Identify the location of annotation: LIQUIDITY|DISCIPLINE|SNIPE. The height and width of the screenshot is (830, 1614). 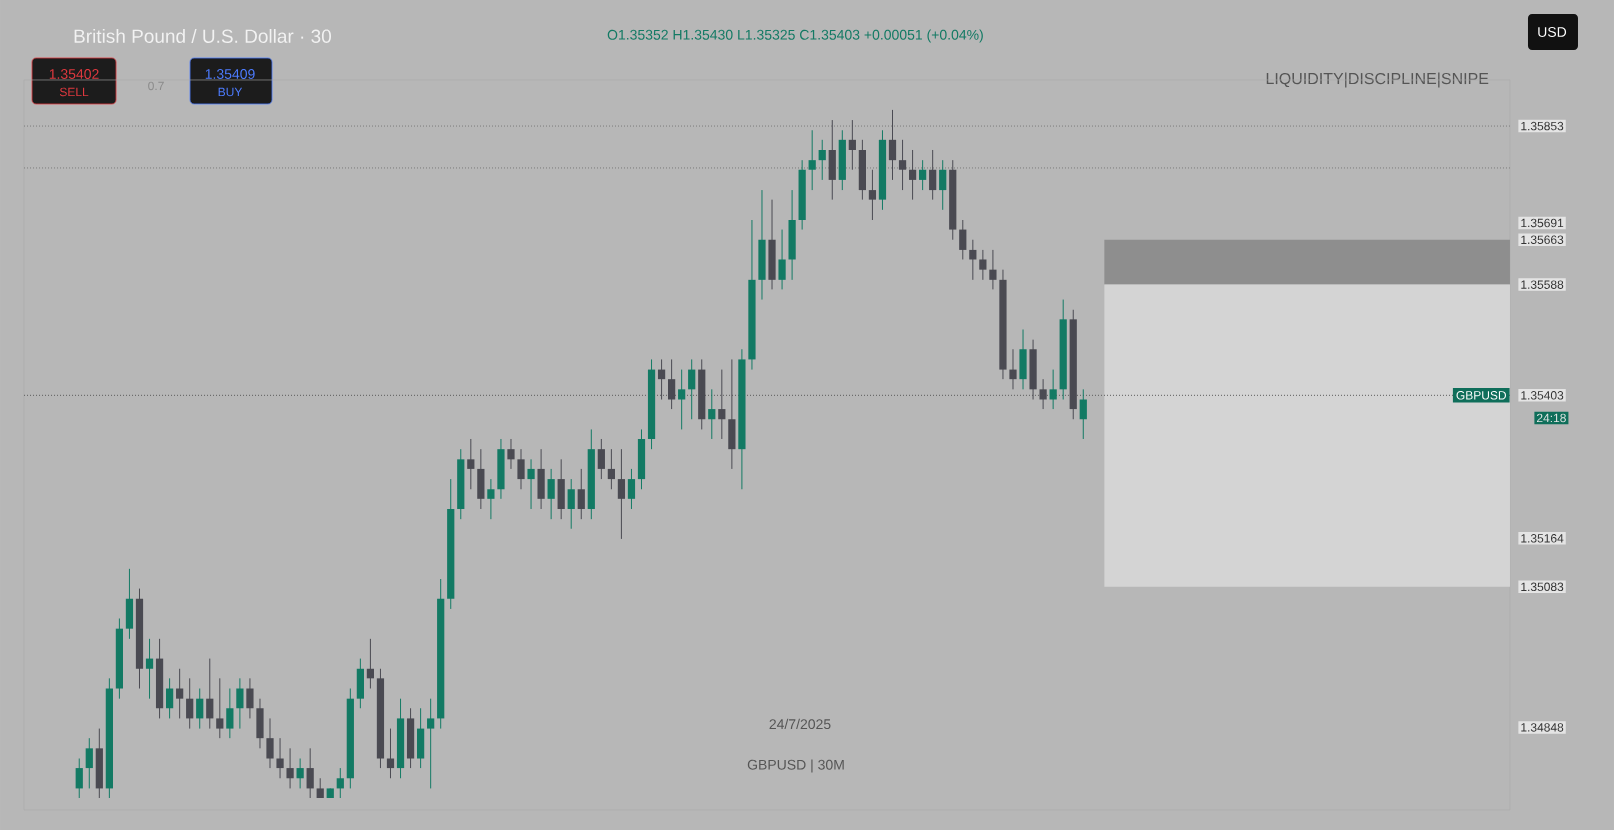
(1377, 80).